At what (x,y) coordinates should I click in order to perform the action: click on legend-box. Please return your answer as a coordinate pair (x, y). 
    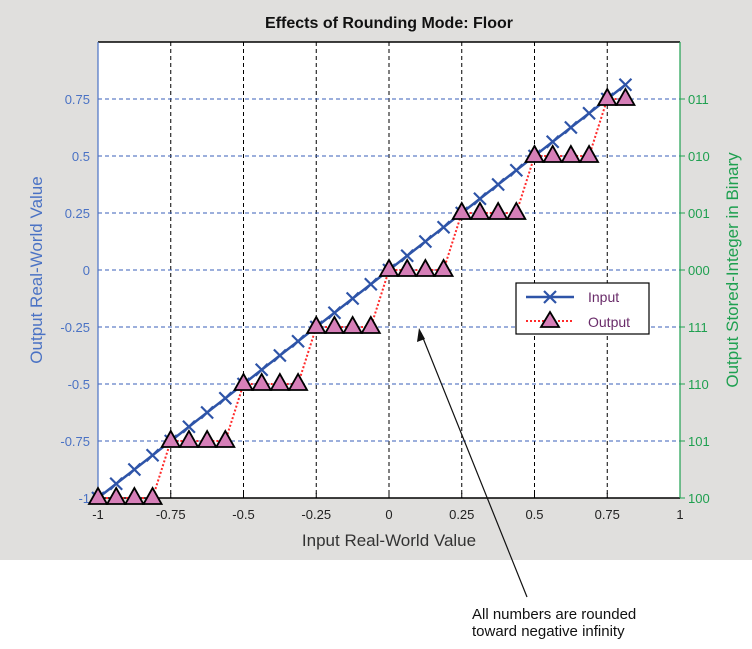
    Looking at the image, I should click on (582, 308).